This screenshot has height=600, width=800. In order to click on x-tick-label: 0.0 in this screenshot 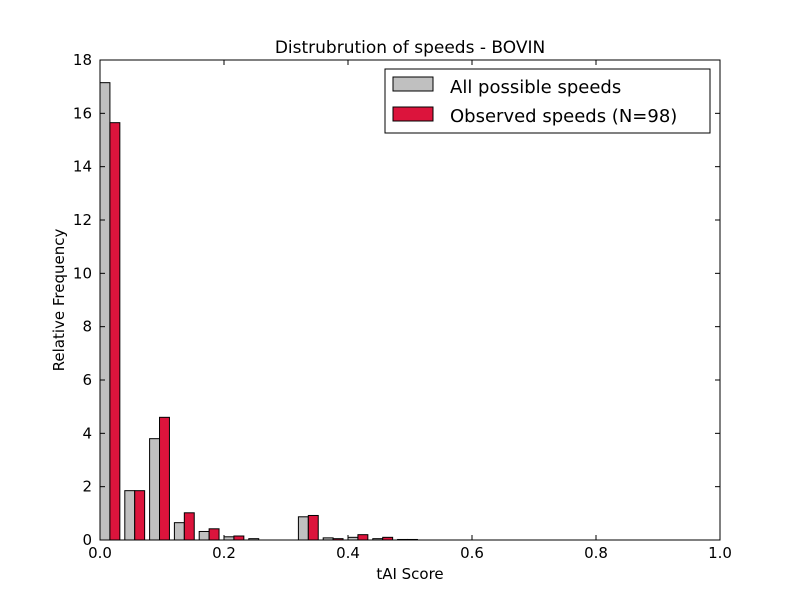, I will do `click(100, 553)`.